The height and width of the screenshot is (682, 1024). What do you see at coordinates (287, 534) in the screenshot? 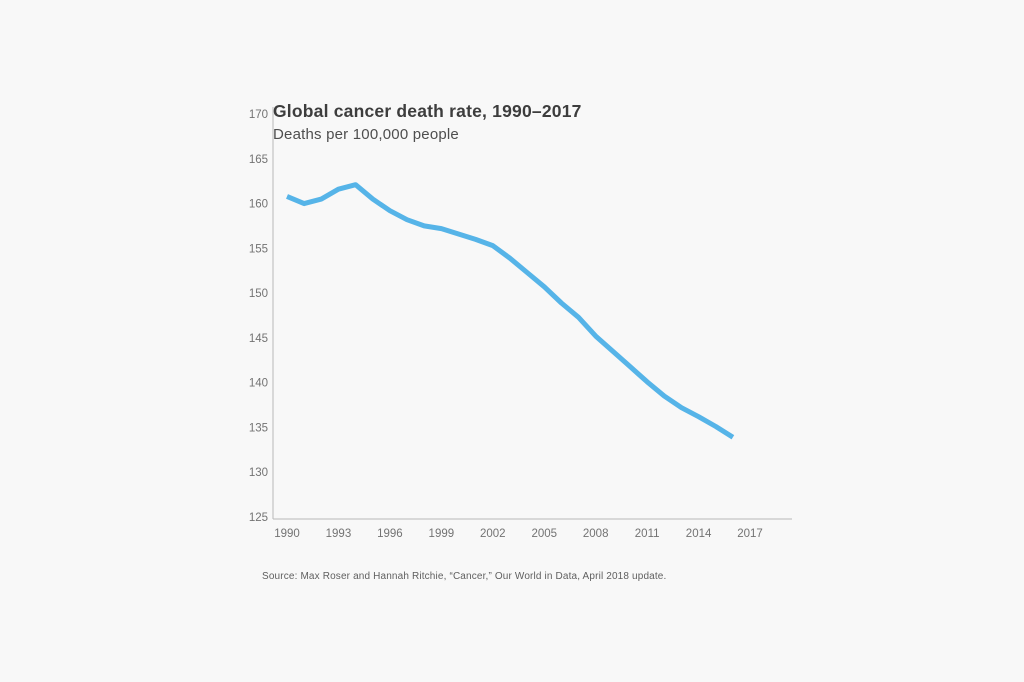
I see `x-tick-label: 1990` at bounding box center [287, 534].